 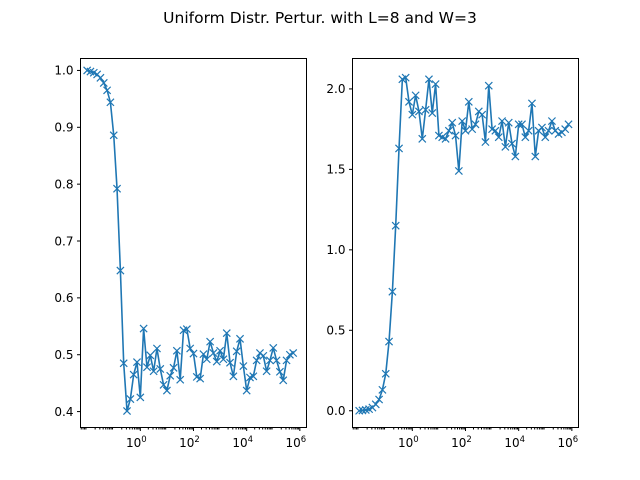 What do you see at coordinates (335, 250) in the screenshot?
I see `right-y-tick-label: 1.0` at bounding box center [335, 250].